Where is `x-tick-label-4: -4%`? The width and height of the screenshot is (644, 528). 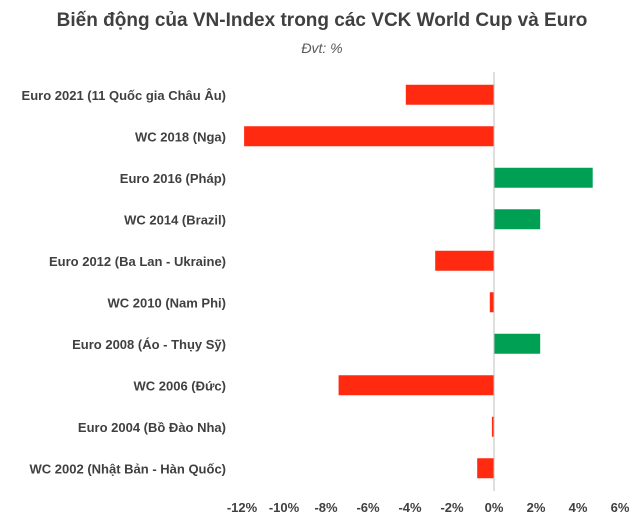
x-tick-label-4: -4% is located at coordinates (410, 507).